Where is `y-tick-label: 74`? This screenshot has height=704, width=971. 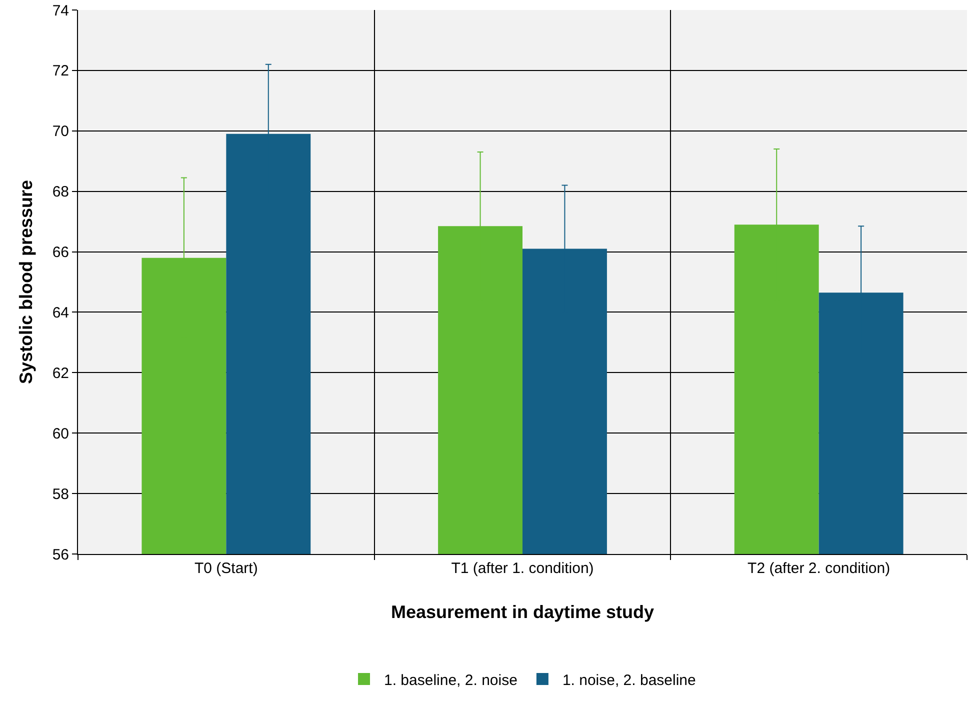
y-tick-label: 74 is located at coordinates (60, 11).